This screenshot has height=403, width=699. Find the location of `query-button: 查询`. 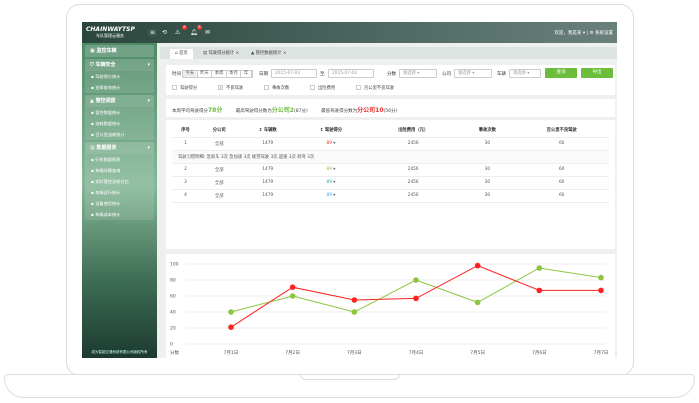

query-button: 查询 is located at coordinates (561, 73).